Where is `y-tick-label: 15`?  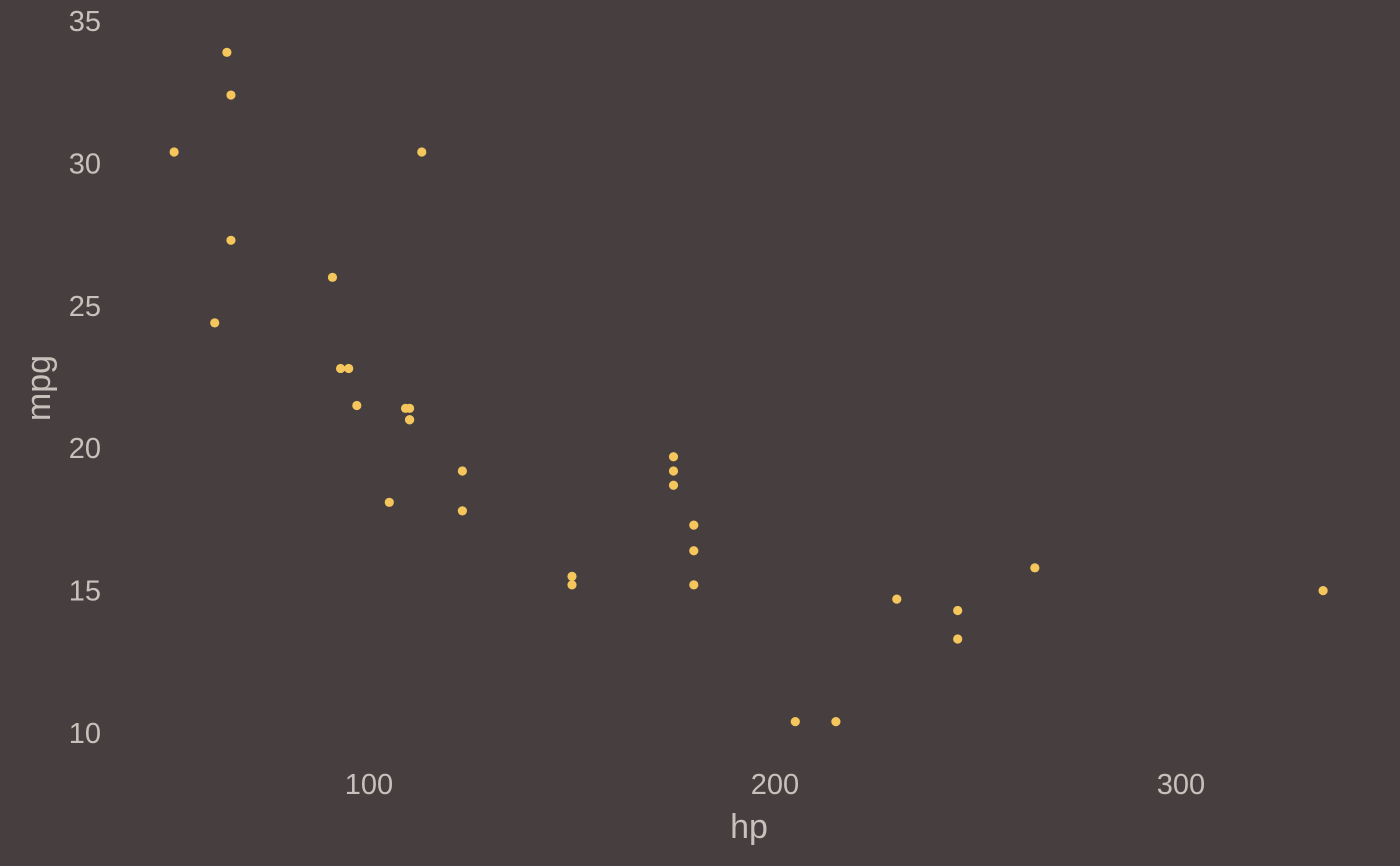
y-tick-label: 15 is located at coordinates (85, 592).